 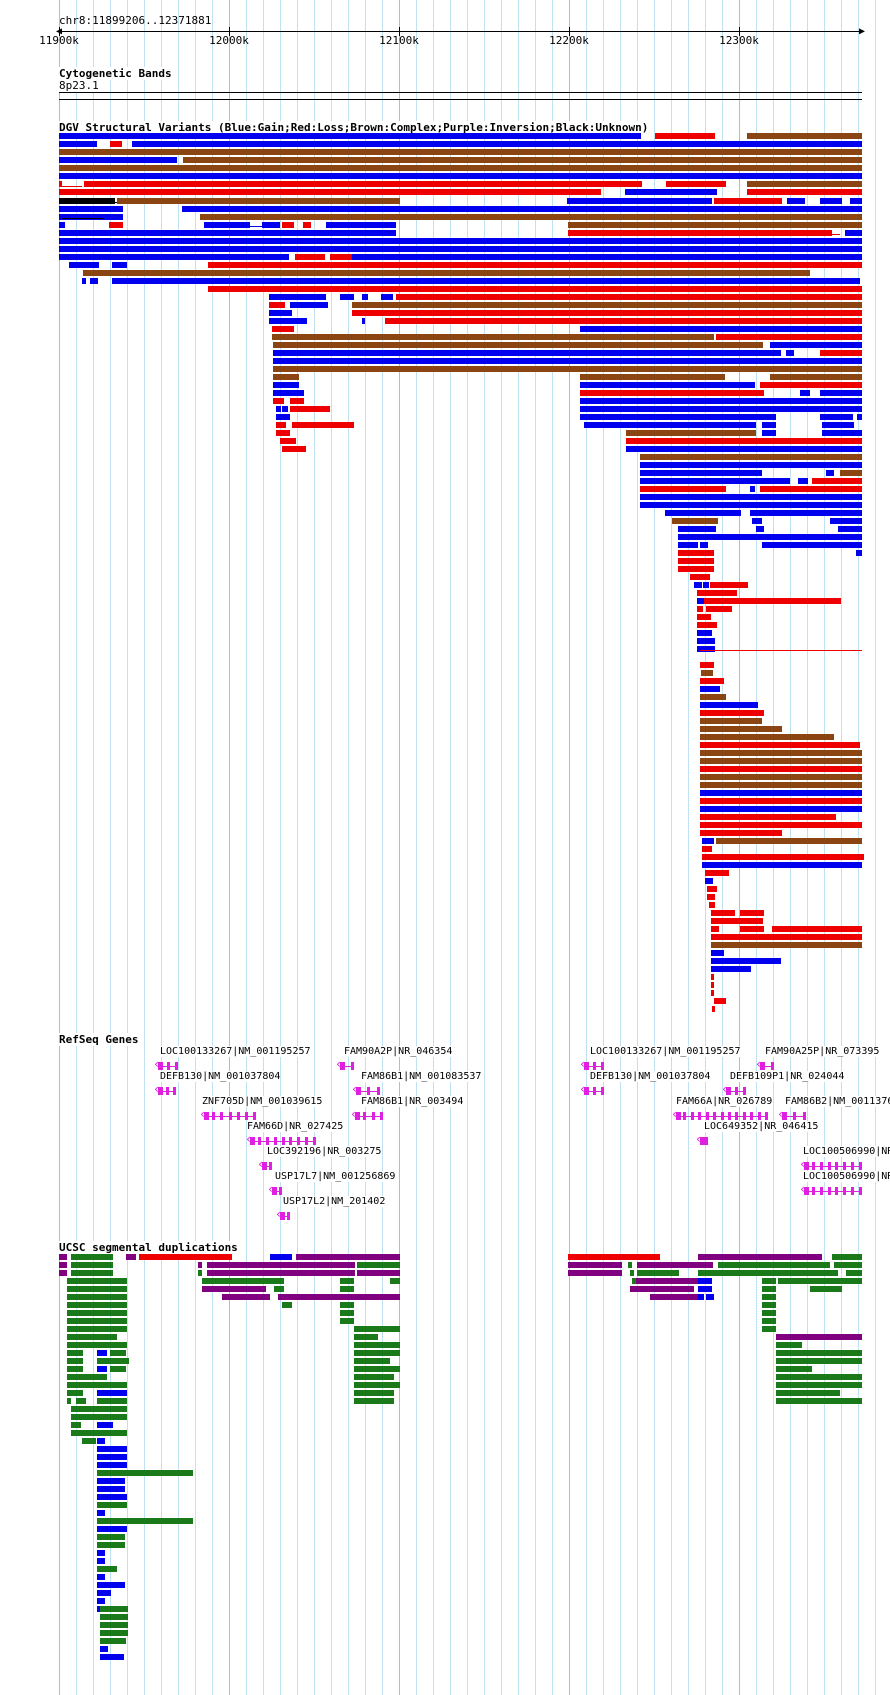 What do you see at coordinates (861, 31) in the screenshot?
I see `scroll-right-arrow-icon: ▶` at bounding box center [861, 31].